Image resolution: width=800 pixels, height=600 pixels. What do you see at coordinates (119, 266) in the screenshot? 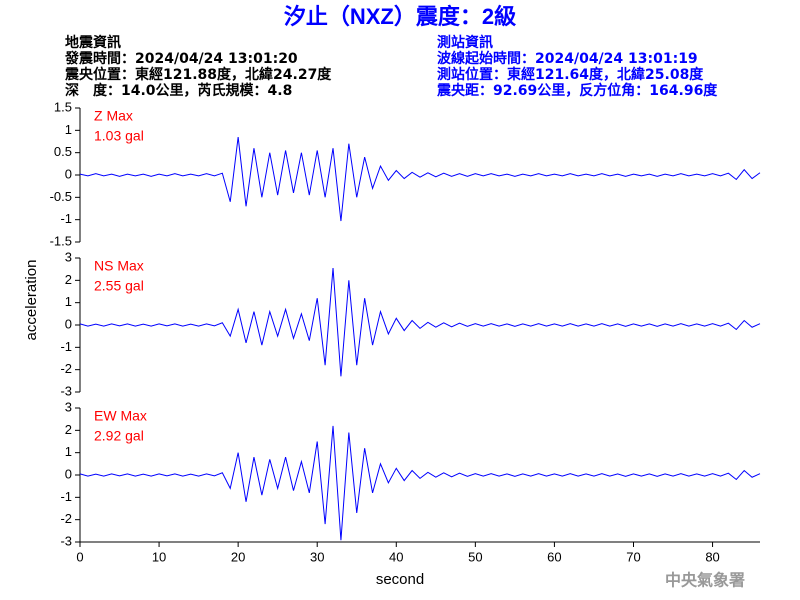
I see `max-annotation: NS Max` at bounding box center [119, 266].